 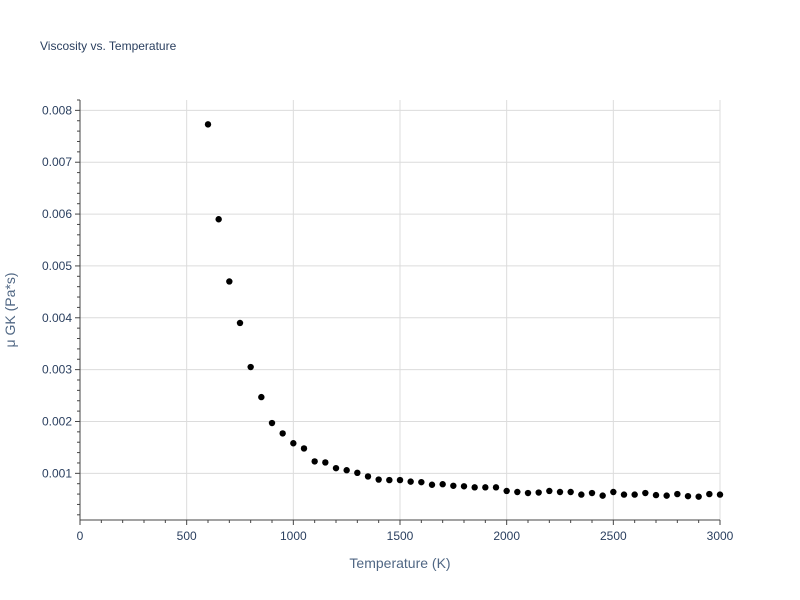 I want to click on chart-title: Viscosity vs. Temperature, so click(x=108, y=46).